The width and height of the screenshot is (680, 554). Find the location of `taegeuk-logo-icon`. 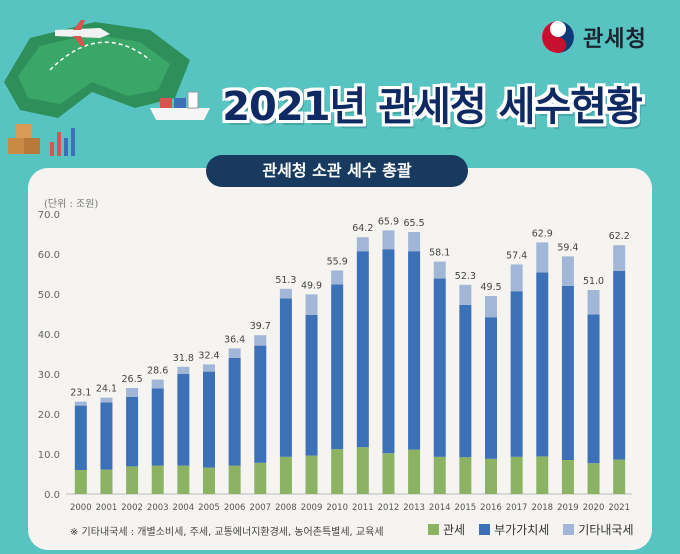

taegeuk-logo-icon is located at coordinates (558, 37).